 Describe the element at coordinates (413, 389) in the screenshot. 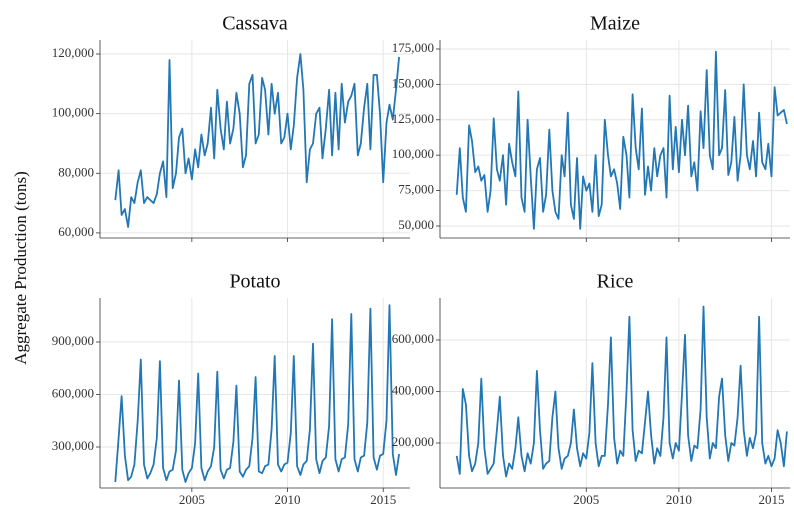

I see `y-tick-label: 400,000` at that location.